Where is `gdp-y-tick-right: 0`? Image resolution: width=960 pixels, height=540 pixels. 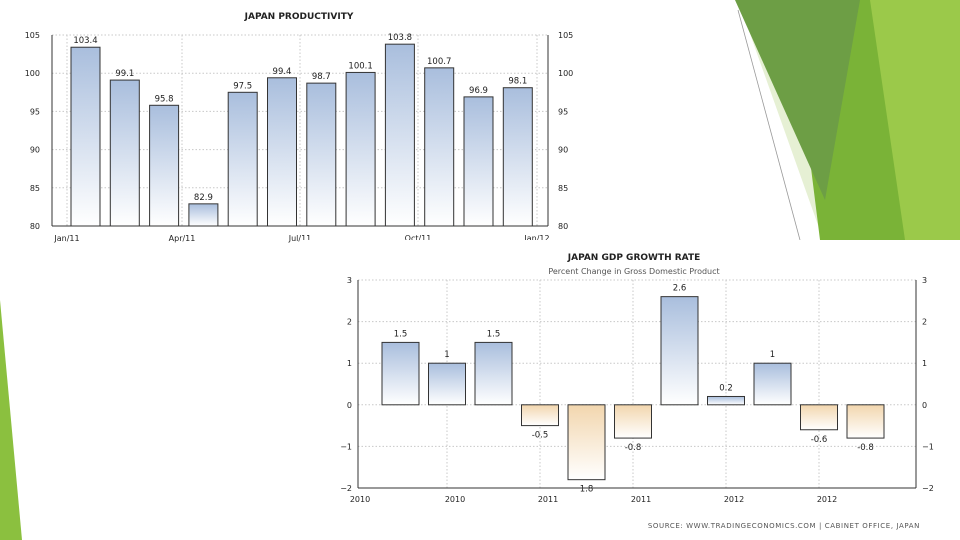
gdp-y-tick-right: 0 is located at coordinates (924, 405).